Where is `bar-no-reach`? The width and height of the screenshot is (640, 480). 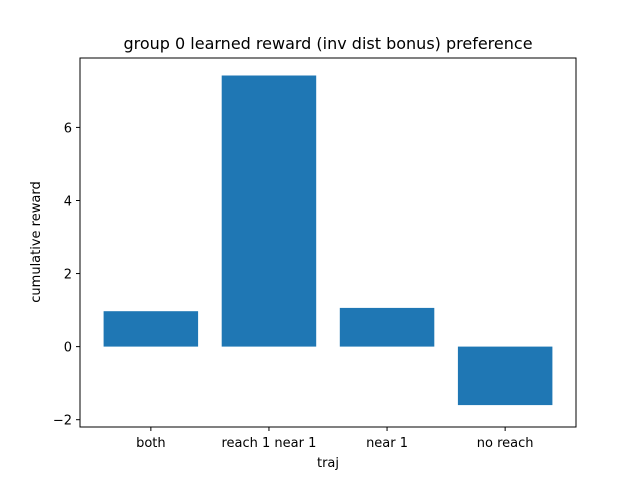 bar-no-reach is located at coordinates (505, 376).